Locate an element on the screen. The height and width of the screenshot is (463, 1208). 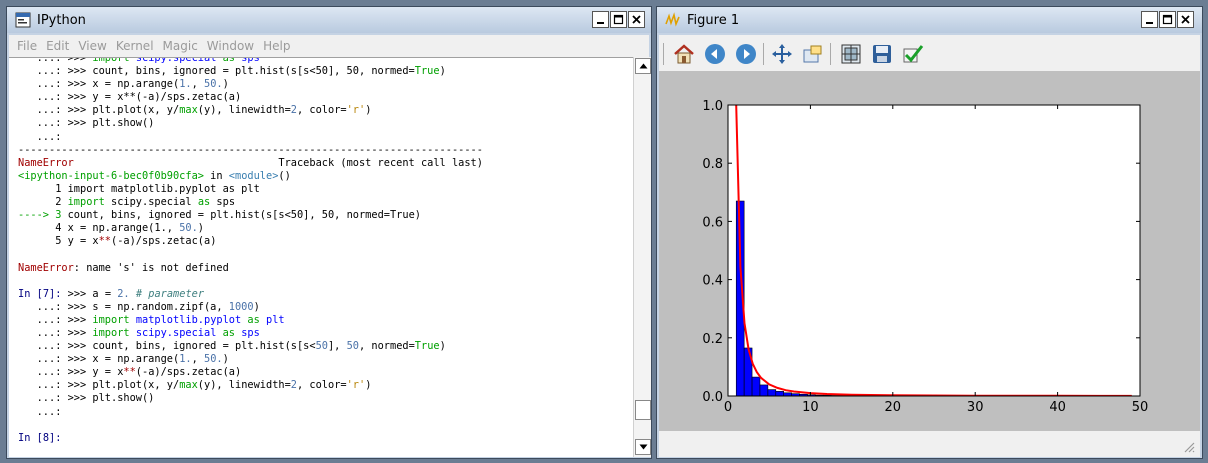
ipython-window-title: IPython is located at coordinates (61, 20).